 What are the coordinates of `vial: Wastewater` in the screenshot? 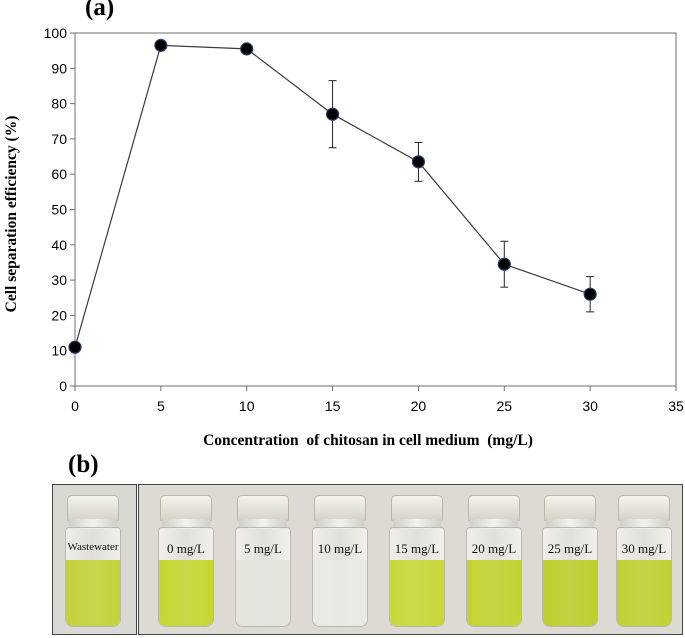 It's located at (93, 562).